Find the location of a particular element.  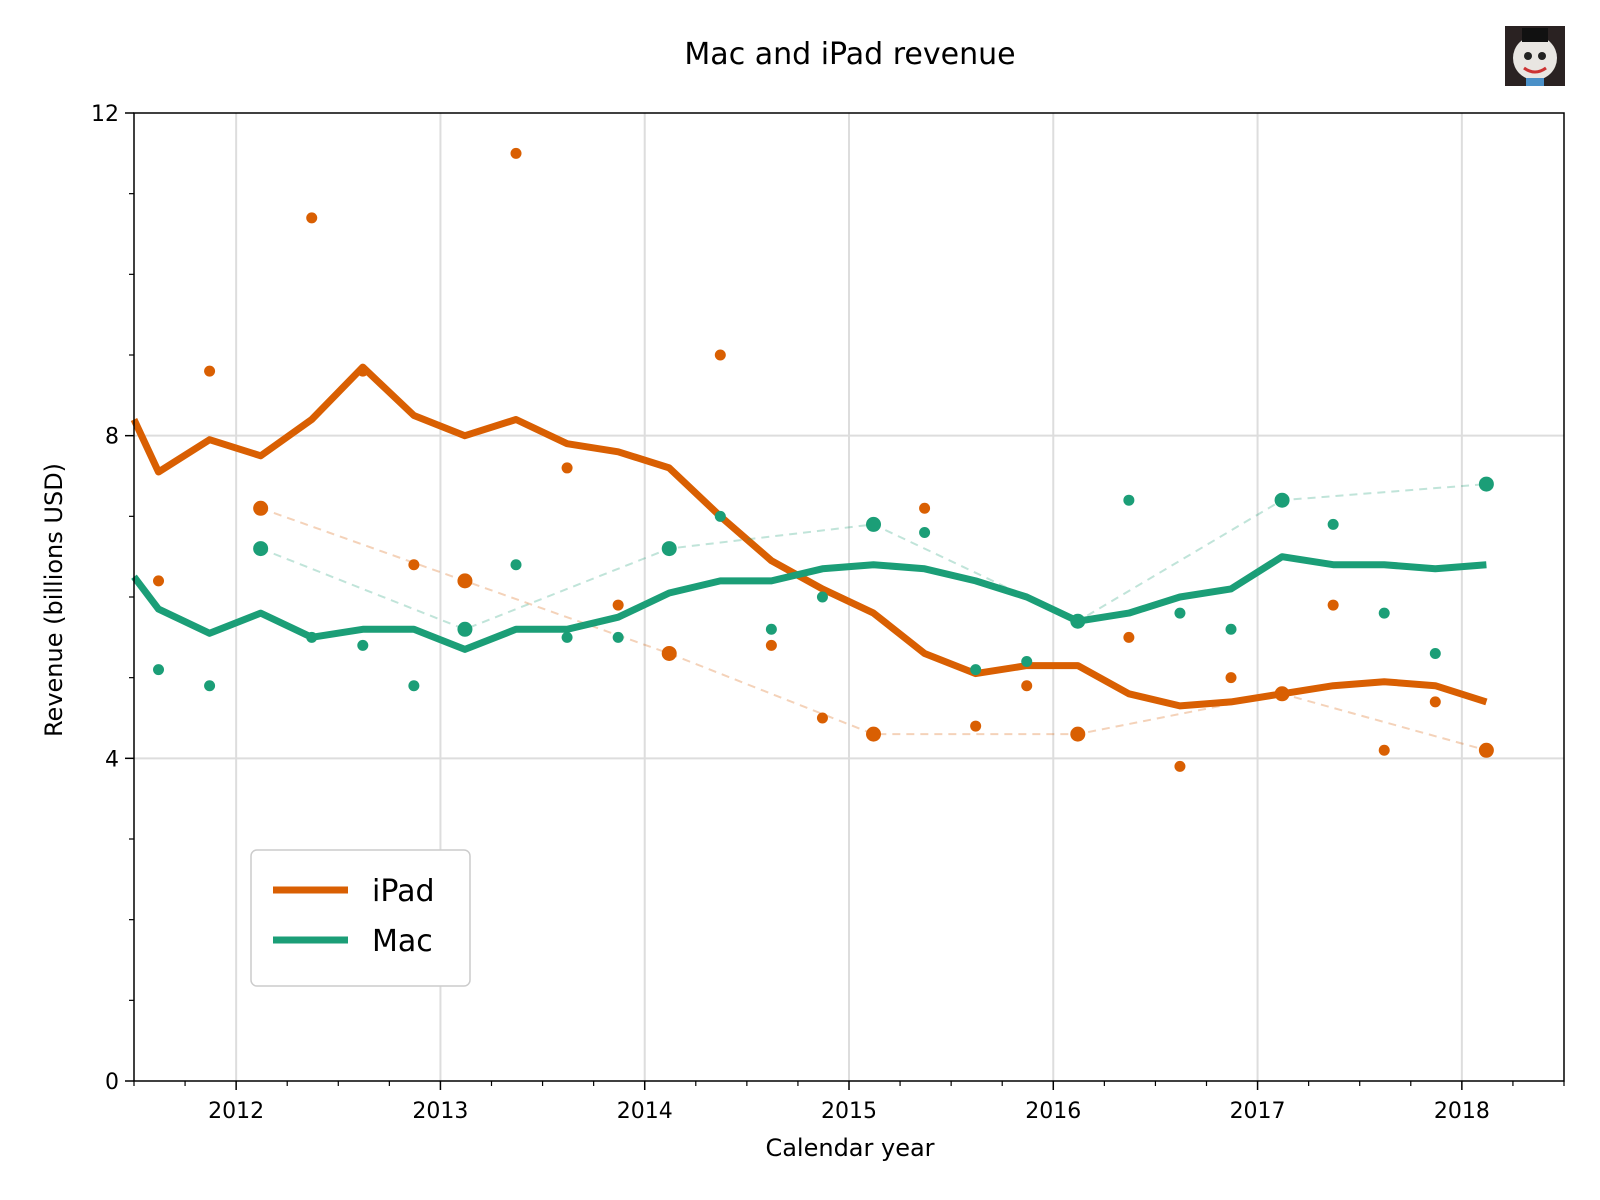

legend-box is located at coordinates (360, 918).